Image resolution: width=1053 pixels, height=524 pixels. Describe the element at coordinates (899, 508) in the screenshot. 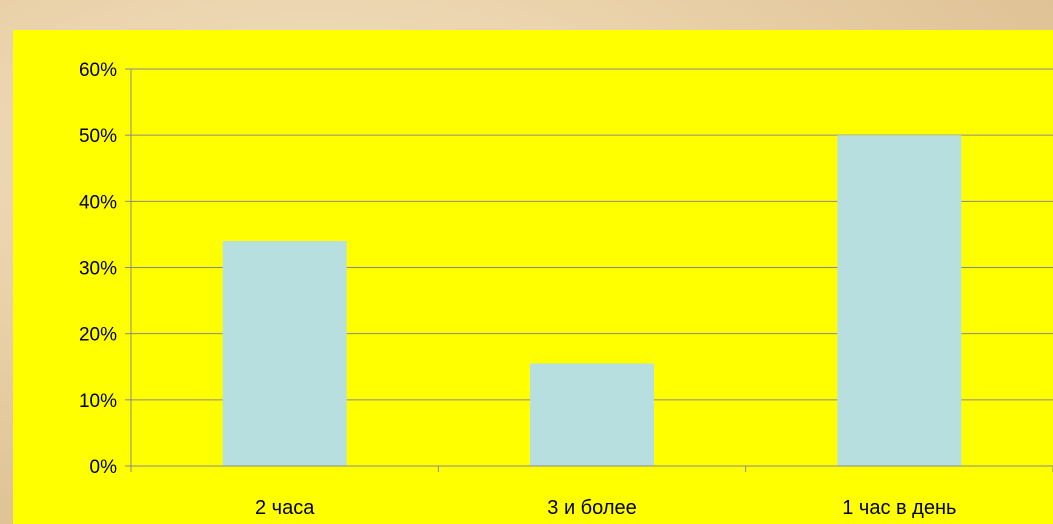

I see `x-category-label: 1 час в день` at that location.